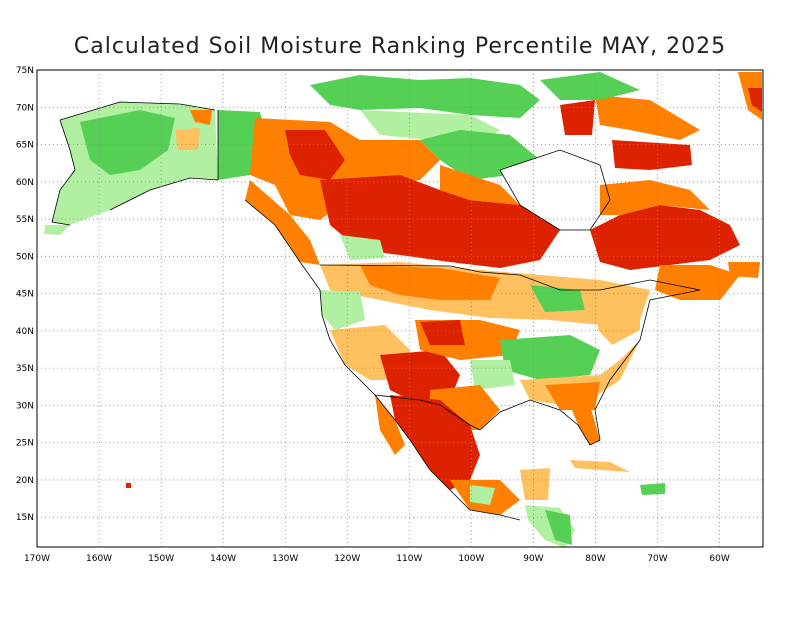  I want to click on quebec-dry-region, so click(655, 197).